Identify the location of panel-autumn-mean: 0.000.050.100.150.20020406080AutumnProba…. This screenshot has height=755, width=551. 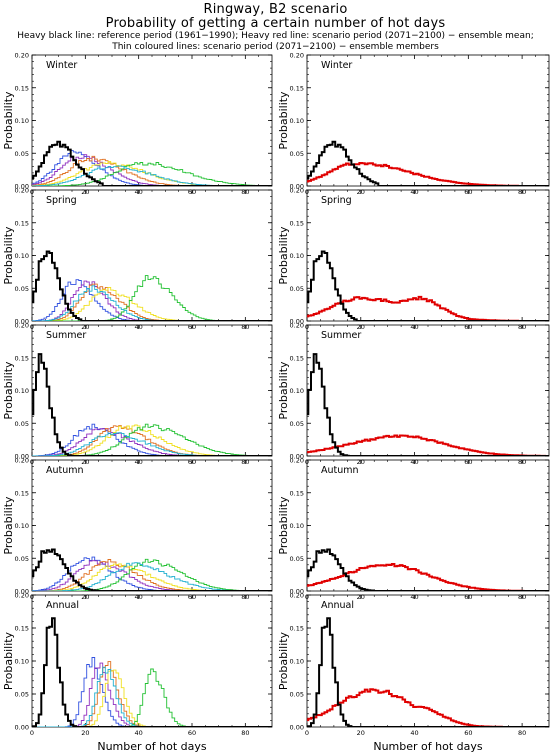
(413, 529).